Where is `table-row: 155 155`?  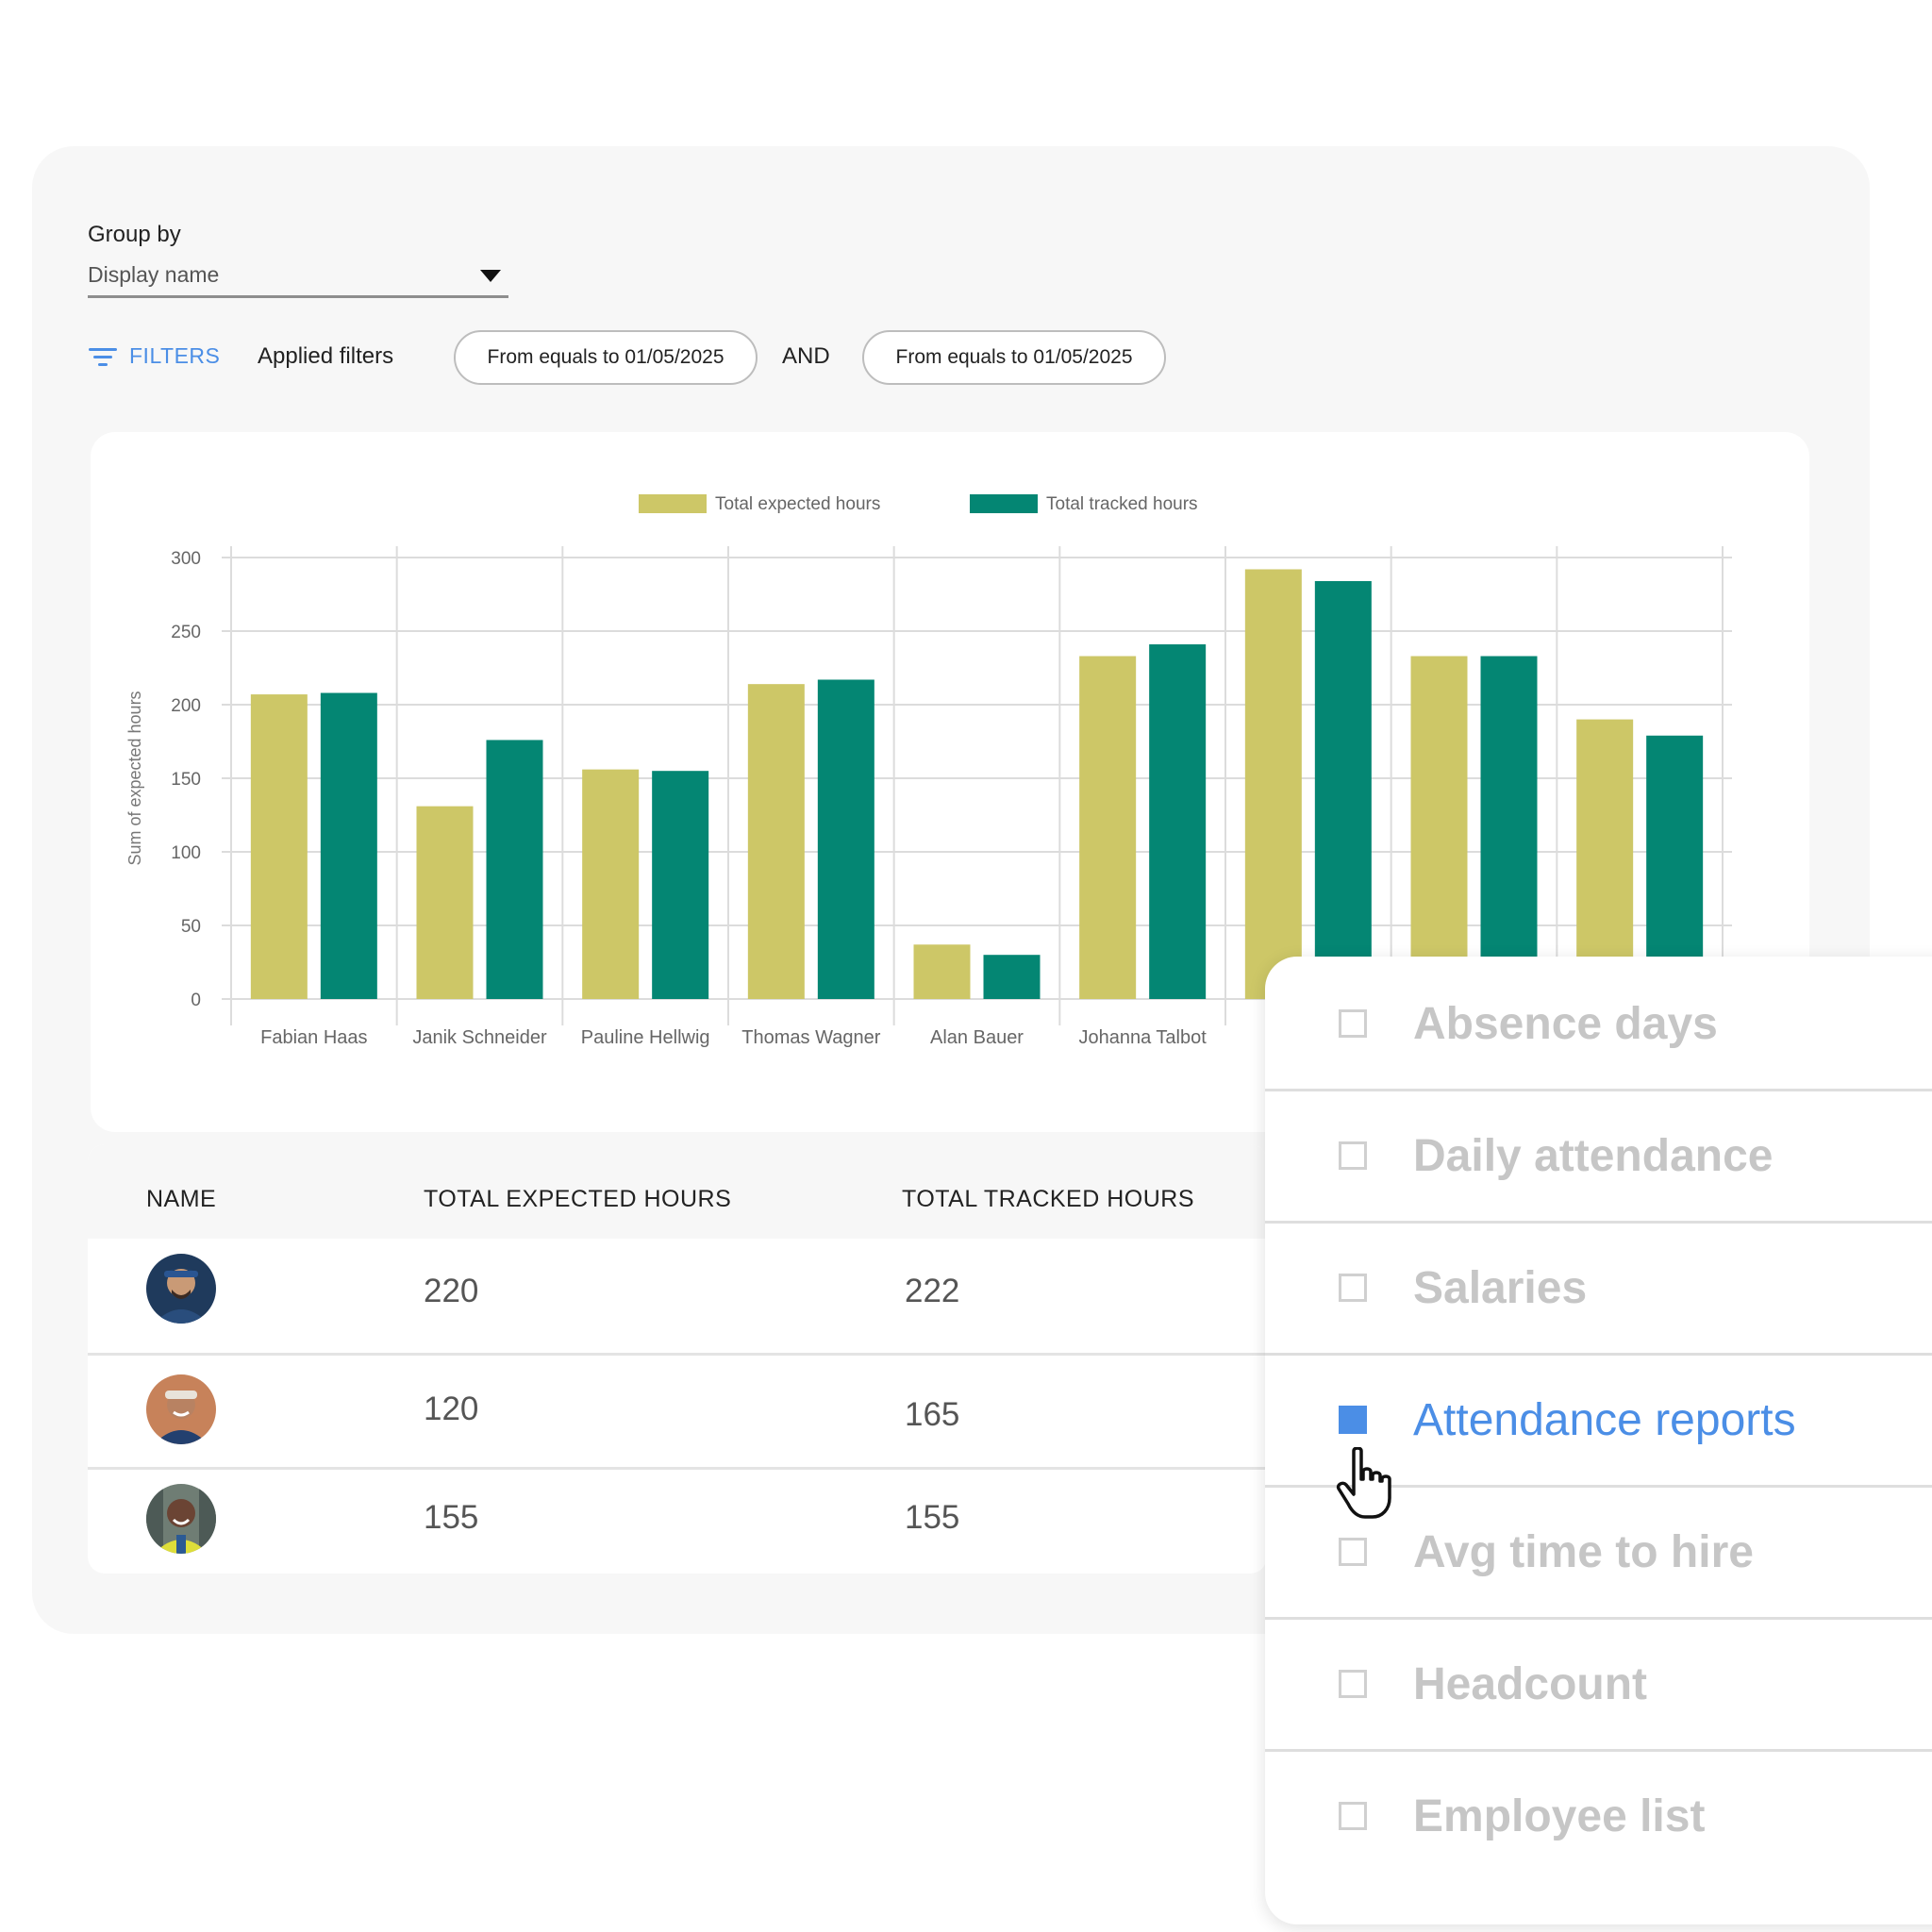 table-row: 155 155 is located at coordinates (677, 1520).